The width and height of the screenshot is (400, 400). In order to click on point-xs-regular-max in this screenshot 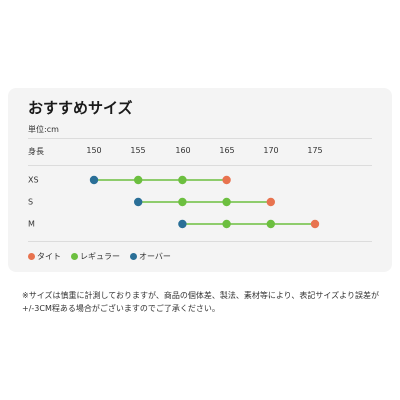, I will do `click(182, 180)`.